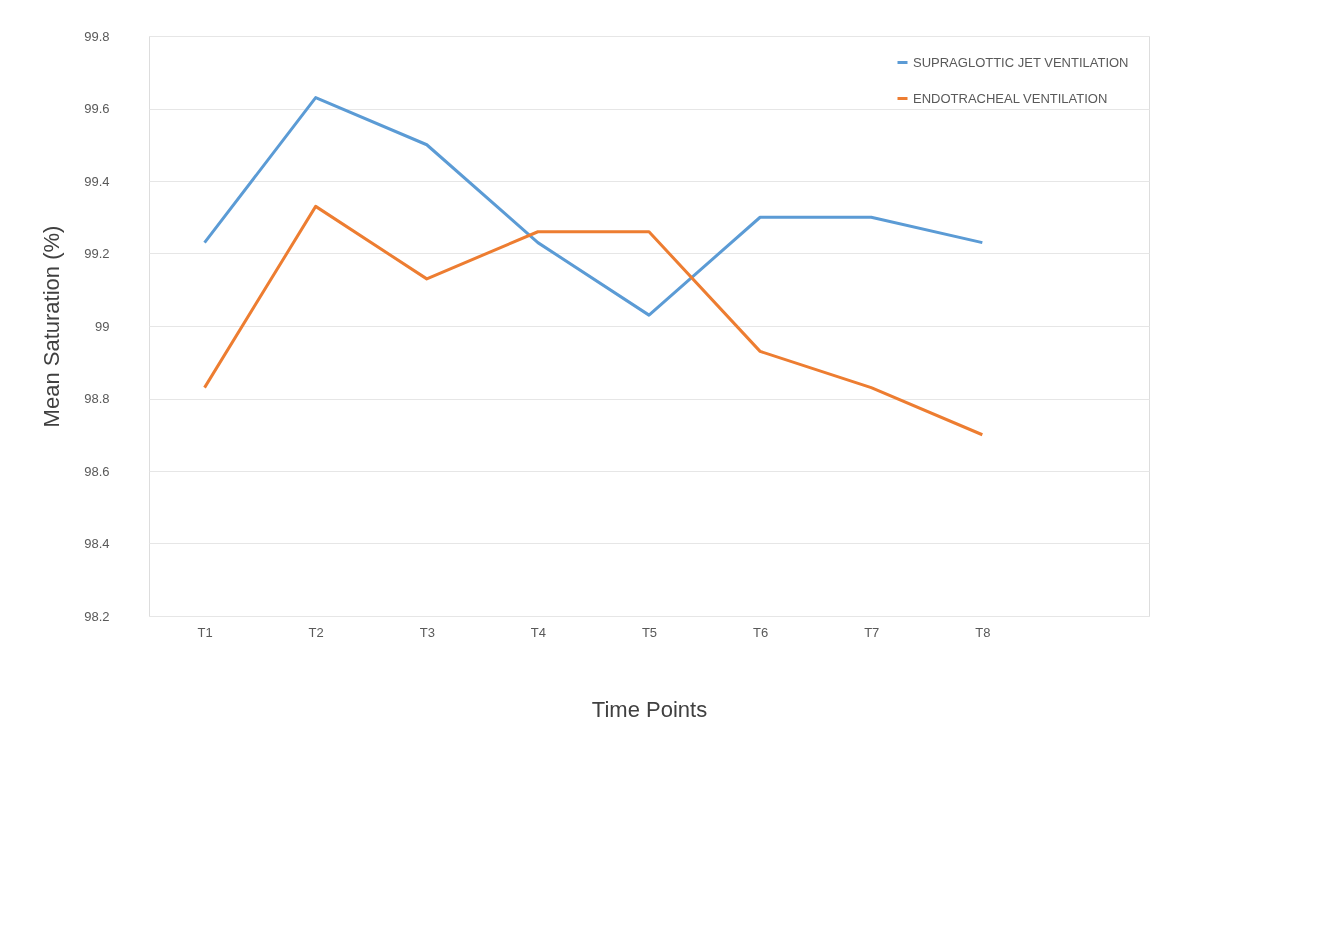 The image size is (1323, 931). What do you see at coordinates (1021, 62) in the screenshot?
I see `legend-label: SUPRAGLOTTIC JET VENTILATION` at bounding box center [1021, 62].